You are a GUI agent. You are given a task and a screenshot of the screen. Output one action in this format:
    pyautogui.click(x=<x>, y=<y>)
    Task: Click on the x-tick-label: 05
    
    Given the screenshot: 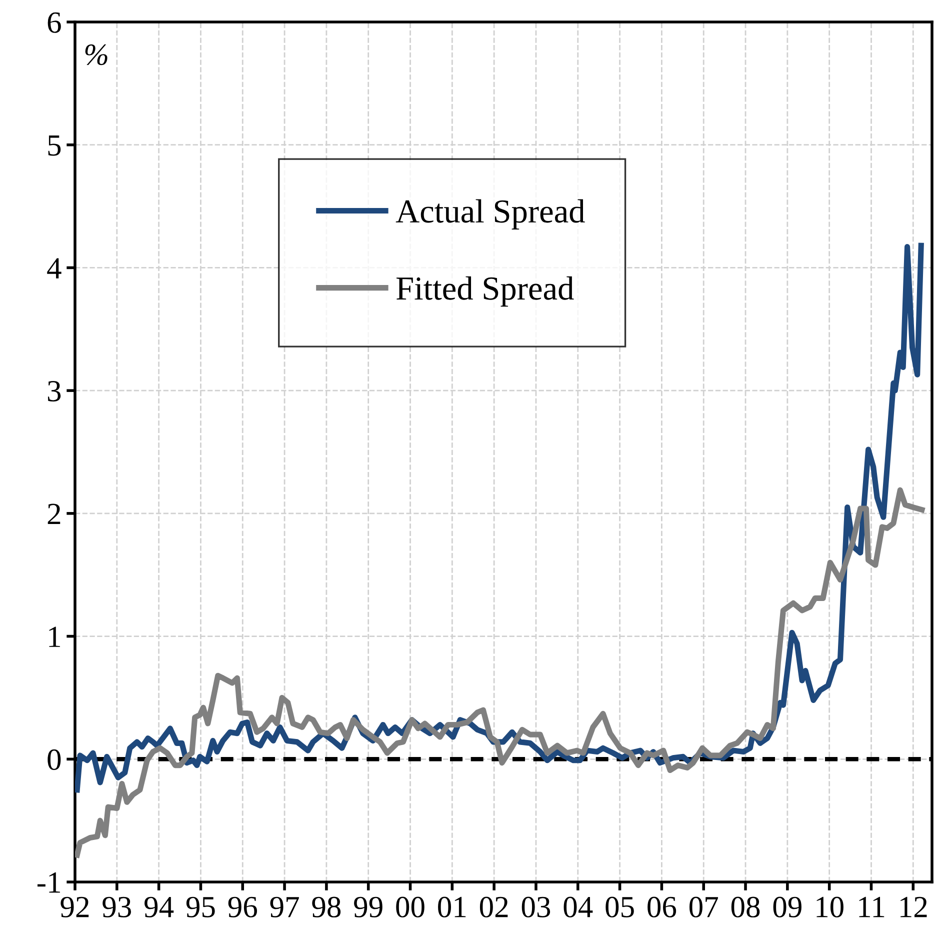 What is the action you would take?
    pyautogui.click(x=620, y=907)
    